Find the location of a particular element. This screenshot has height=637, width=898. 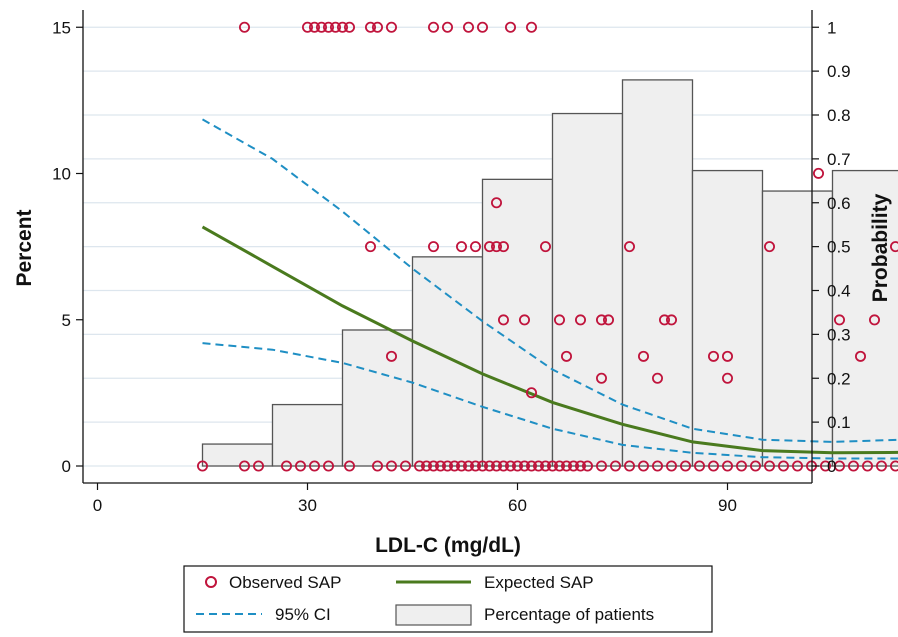

y2-tick-label-7: 0.7 is located at coordinates (839, 159).